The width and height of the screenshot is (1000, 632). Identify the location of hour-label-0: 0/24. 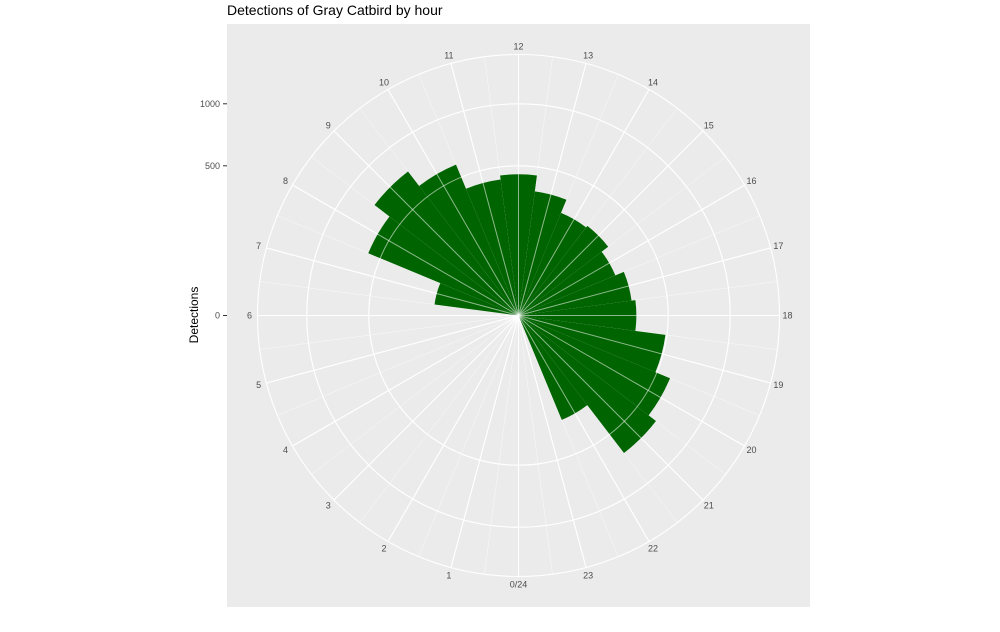
(519, 585).